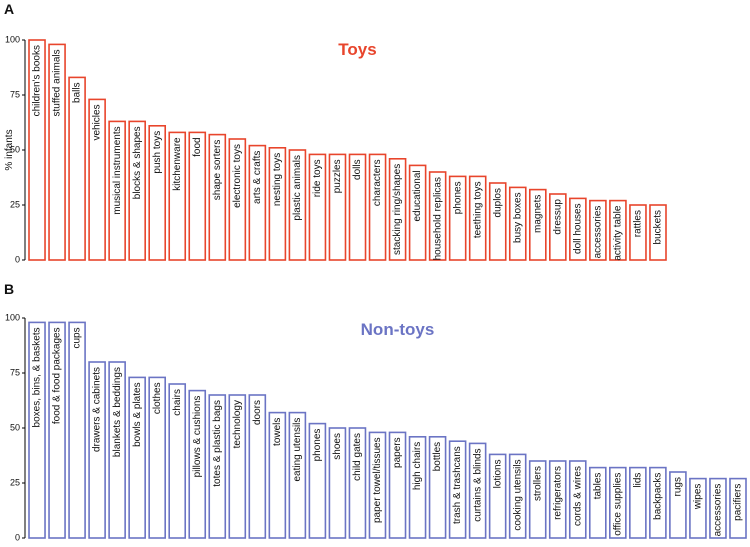  What do you see at coordinates (257, 412) in the screenshot?
I see `category-label: doors` at bounding box center [257, 412].